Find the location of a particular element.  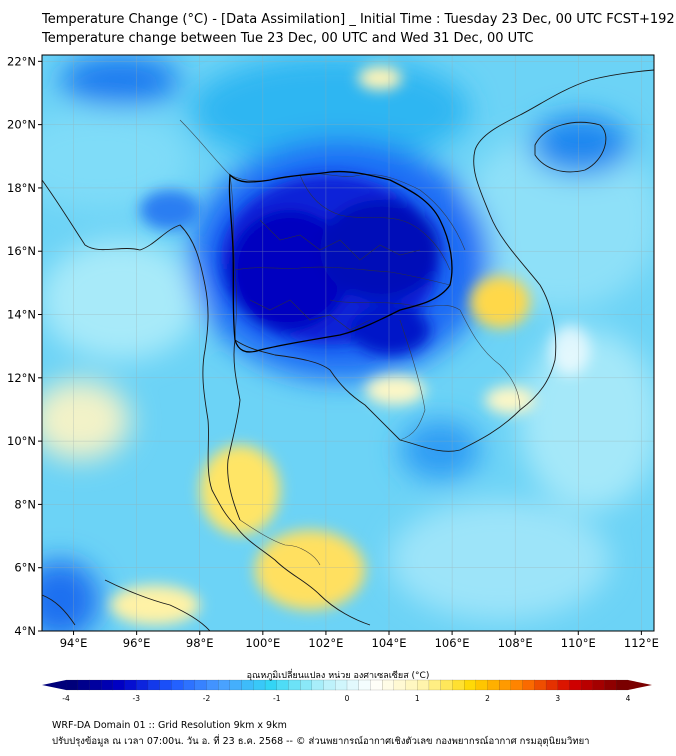

colorbar-tick-label: 2 is located at coordinates (487, 698).